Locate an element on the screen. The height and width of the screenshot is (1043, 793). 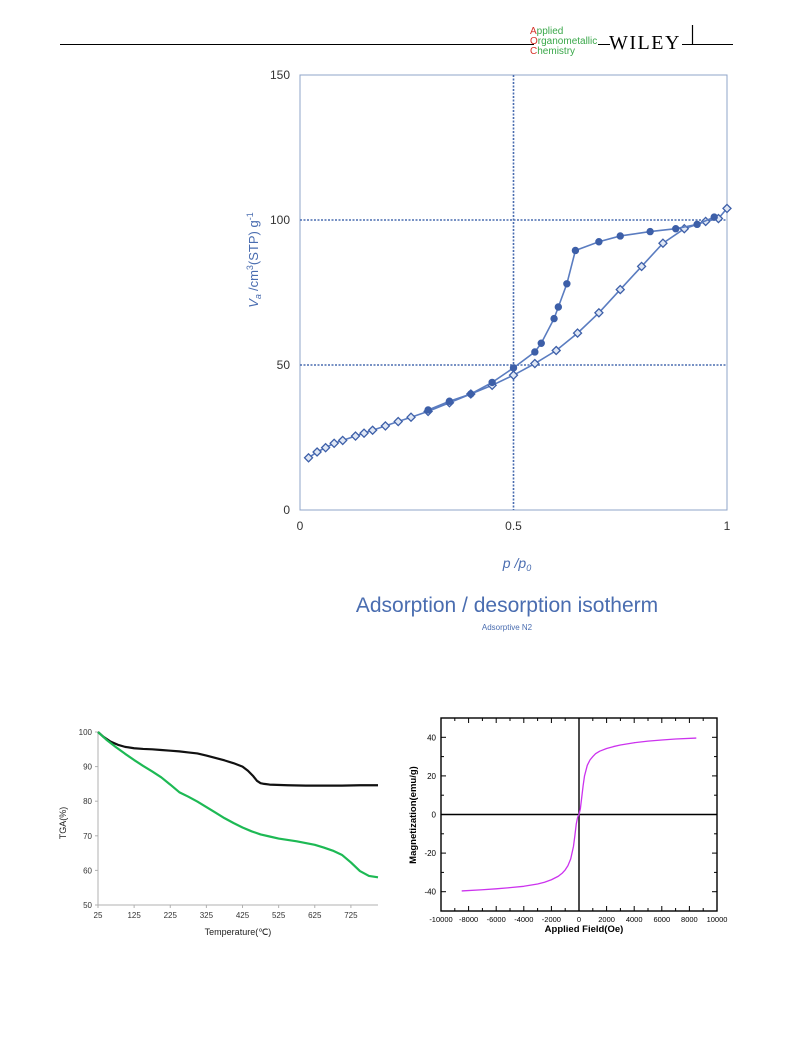
mag-y-tick-label: 0 is located at coordinates (434, 815).